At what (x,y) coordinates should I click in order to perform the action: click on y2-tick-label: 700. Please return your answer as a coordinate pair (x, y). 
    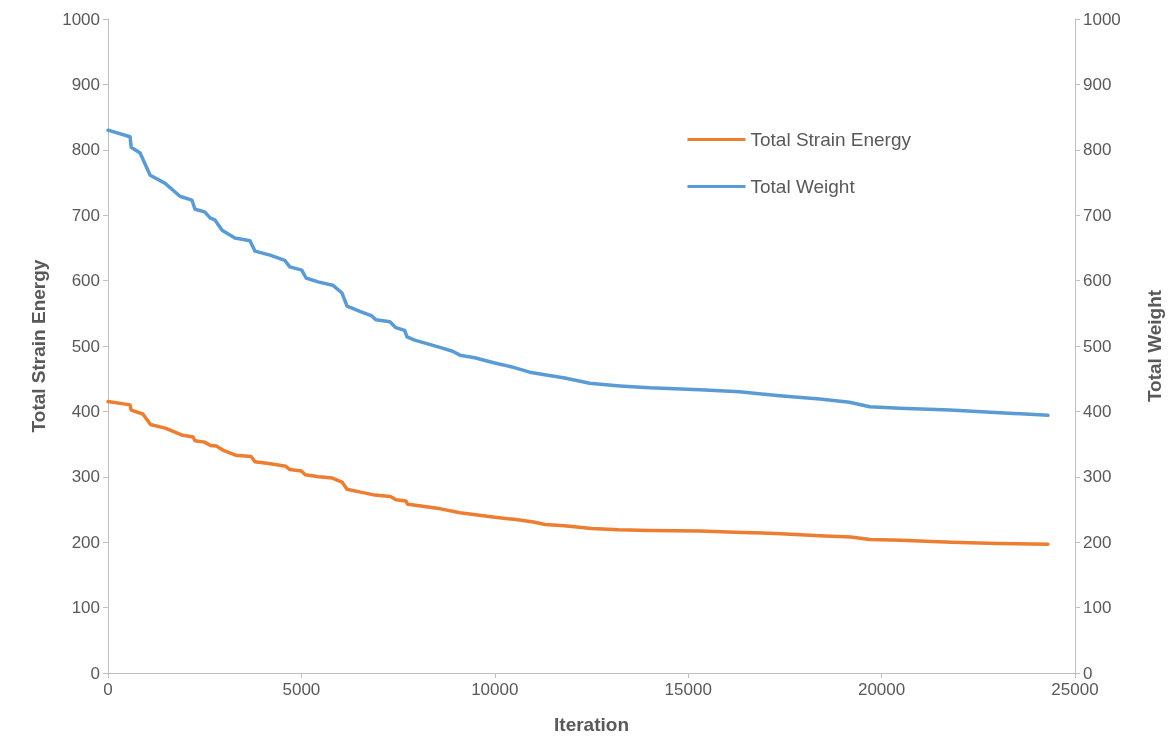
    Looking at the image, I should click on (1097, 215).